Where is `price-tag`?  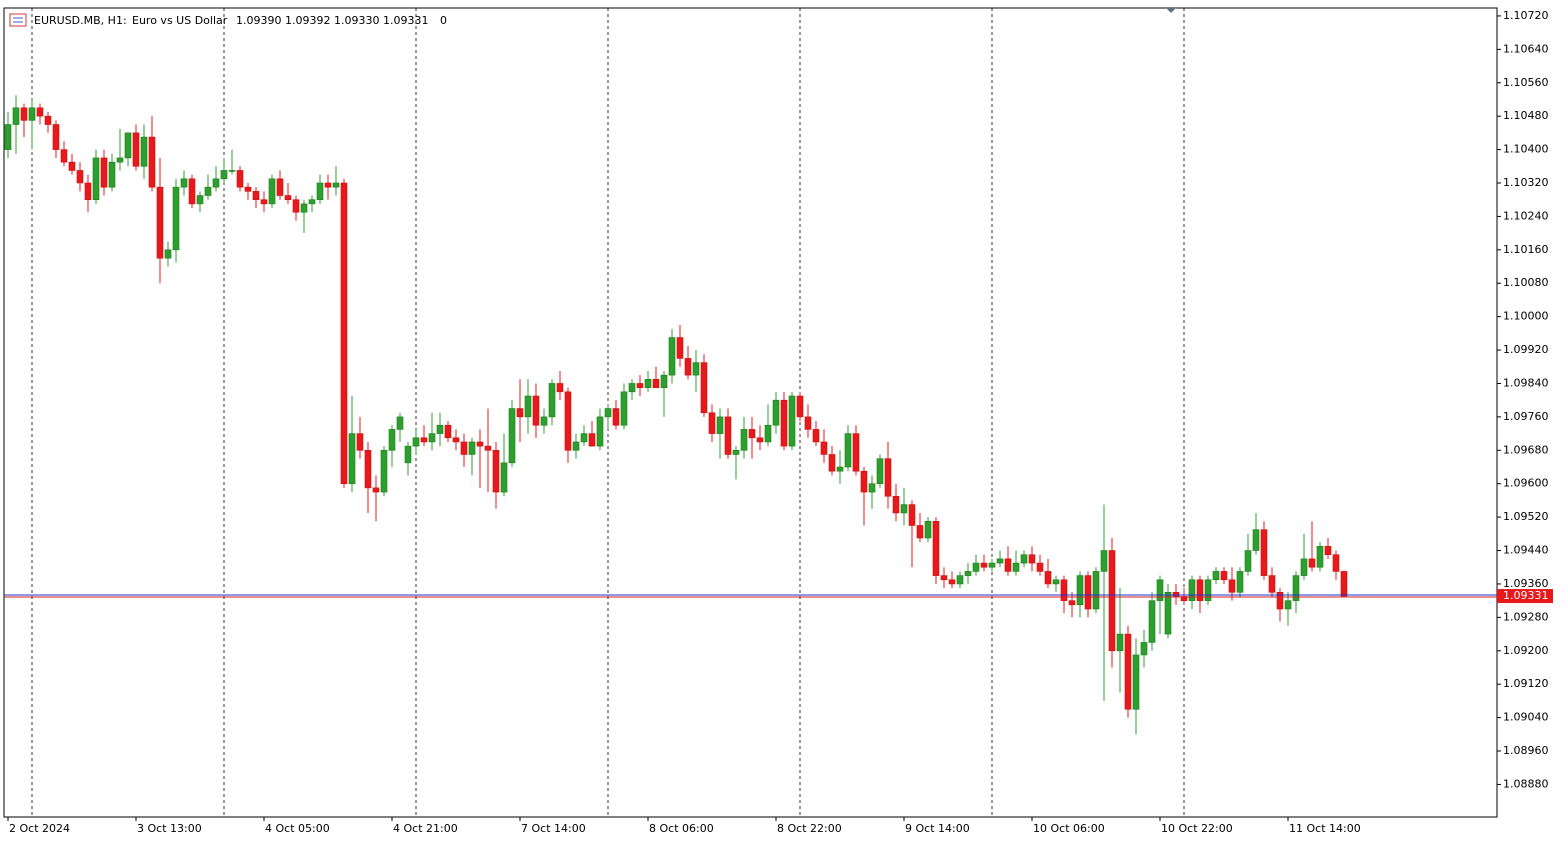
price-tag is located at coordinates (1525, 596).